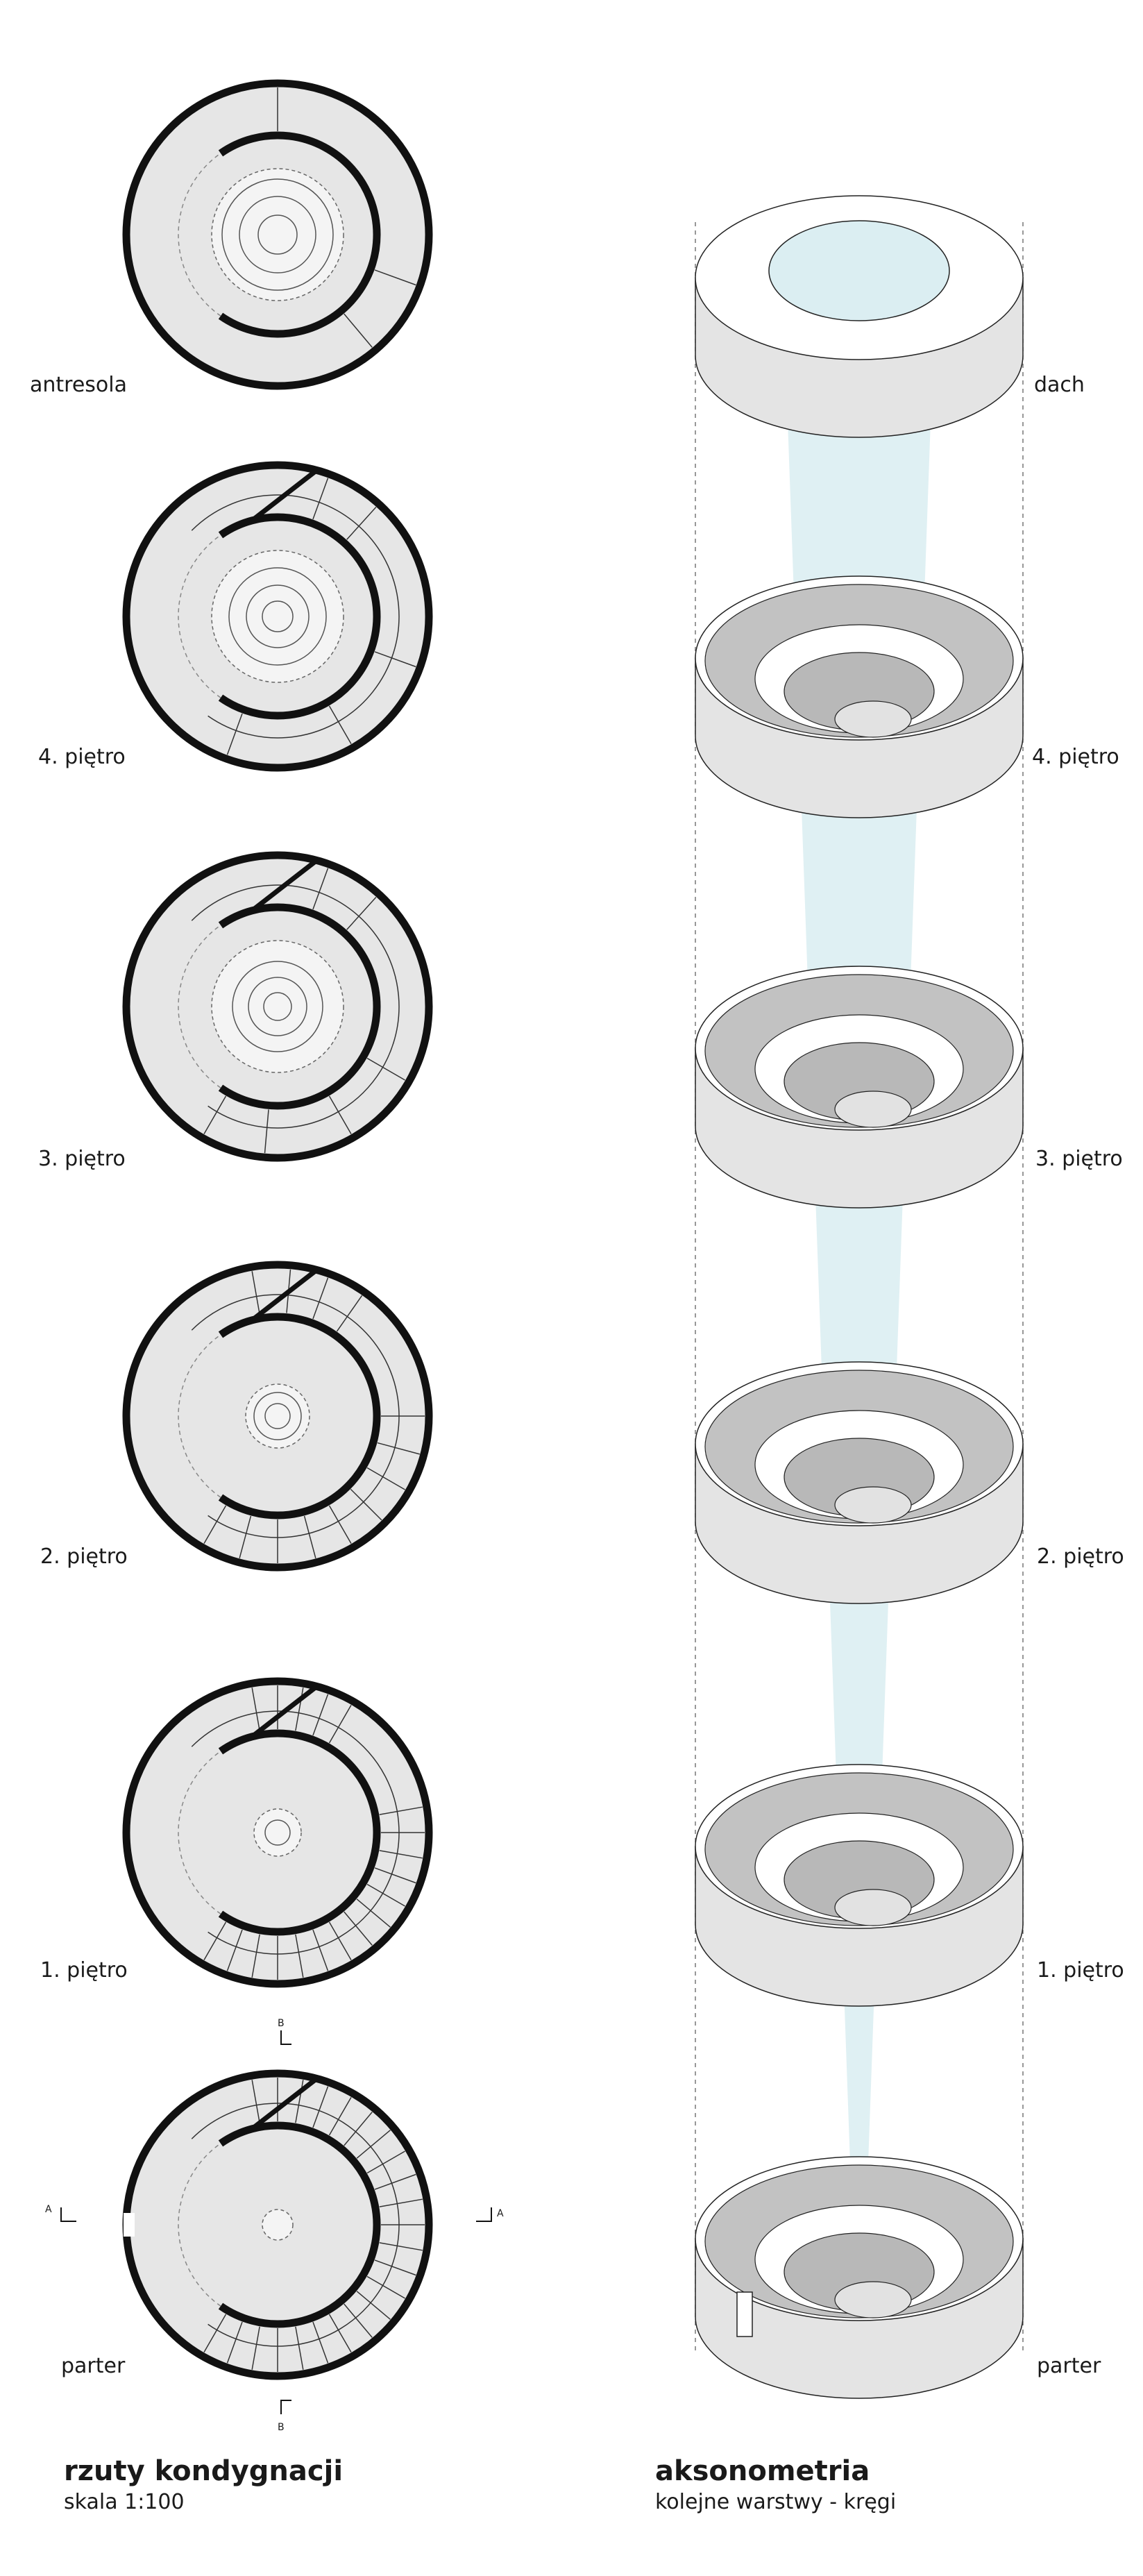 The image size is (1143, 2576). I want to click on floor-plan-3-pietro, so click(277, 1006).